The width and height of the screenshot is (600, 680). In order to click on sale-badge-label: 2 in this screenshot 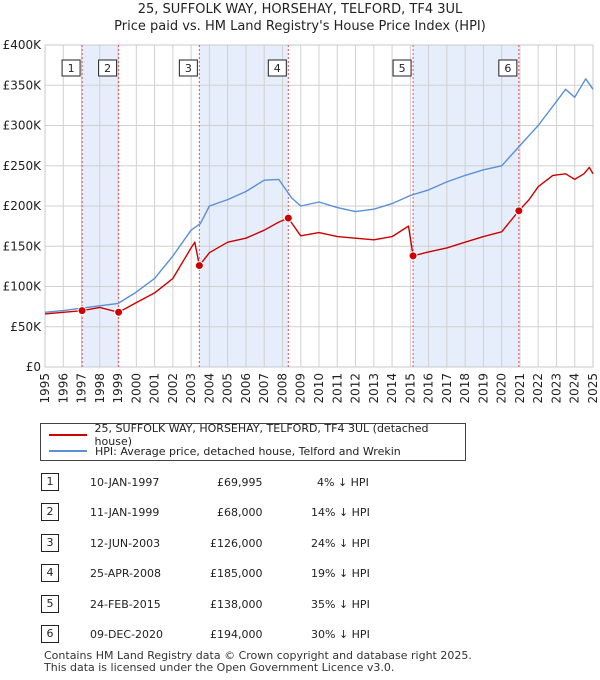, I will do `click(107, 68)`.